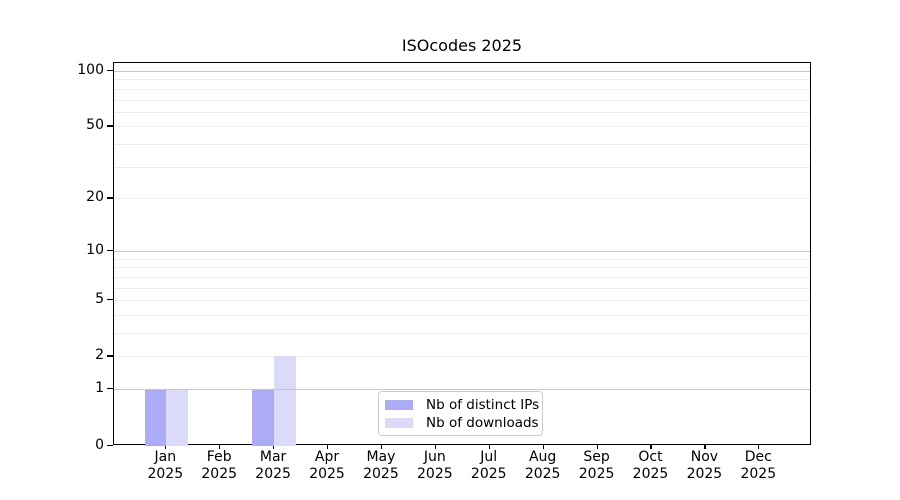 Image resolution: width=900 pixels, height=500 pixels. What do you see at coordinates (488, 465) in the screenshot?
I see `x-tick-label: Jul 2025` at bounding box center [488, 465].